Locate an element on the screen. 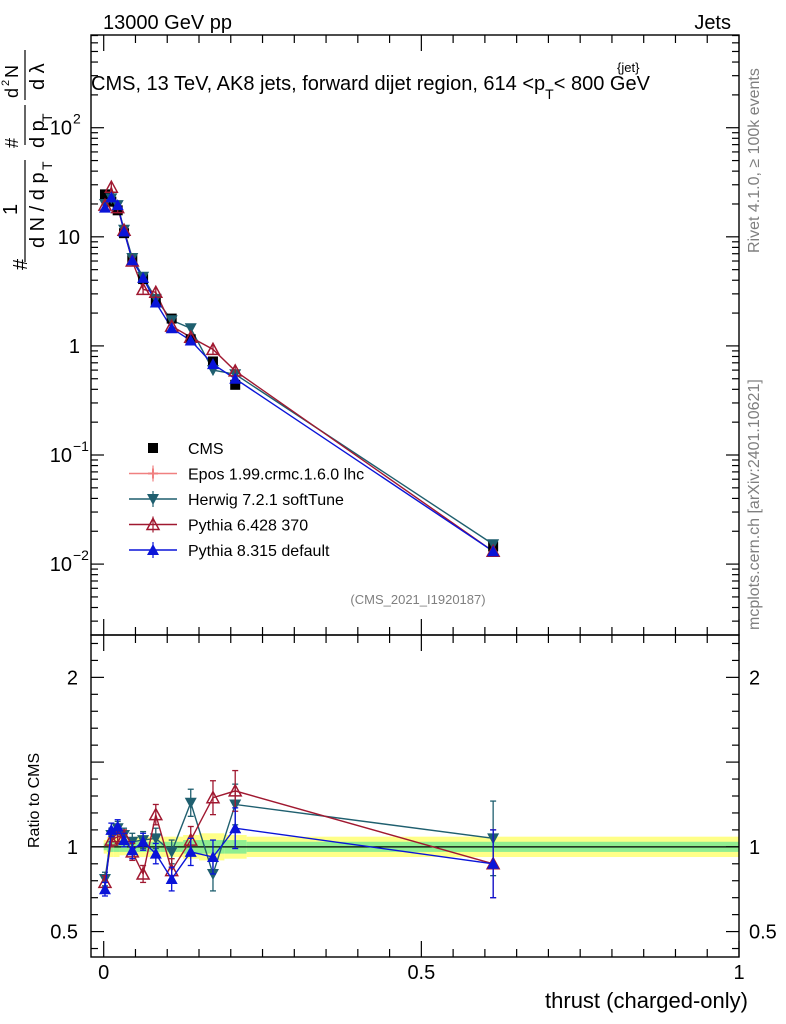 Image resolution: width=786 pixels, height=1024 pixels. legend-label: Herwig 7.2.1 softTune is located at coordinates (266, 500).